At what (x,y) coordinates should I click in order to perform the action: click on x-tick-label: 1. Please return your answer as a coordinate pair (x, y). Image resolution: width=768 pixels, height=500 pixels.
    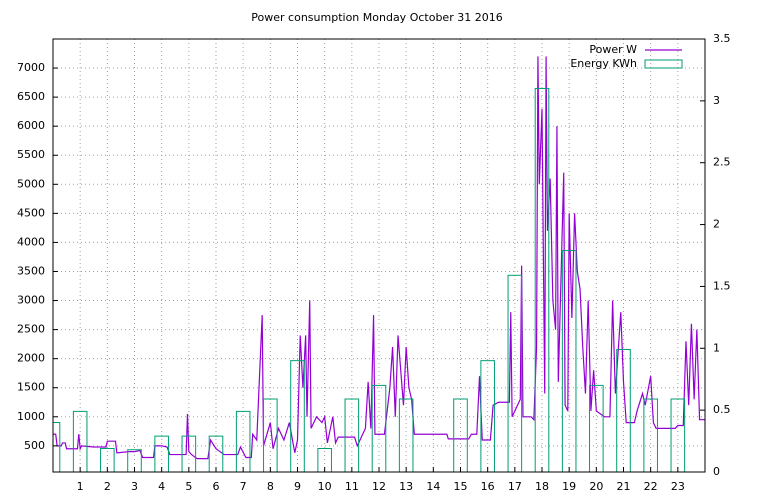
    Looking at the image, I should click on (80, 486).